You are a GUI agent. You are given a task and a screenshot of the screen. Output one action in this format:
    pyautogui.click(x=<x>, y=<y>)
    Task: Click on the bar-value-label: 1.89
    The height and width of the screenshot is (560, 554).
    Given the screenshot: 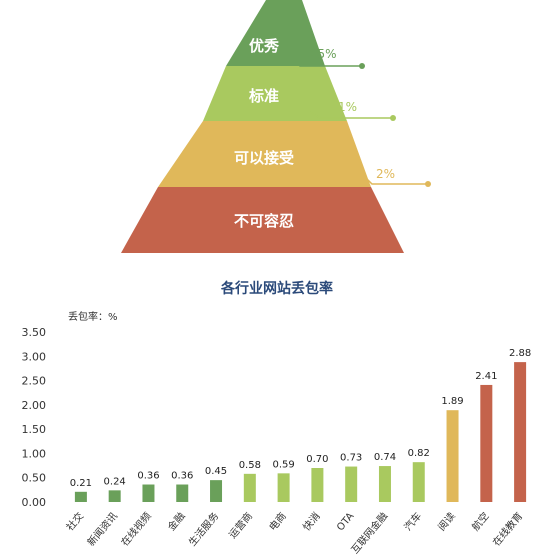 What is the action you would take?
    pyautogui.click(x=452, y=401)
    